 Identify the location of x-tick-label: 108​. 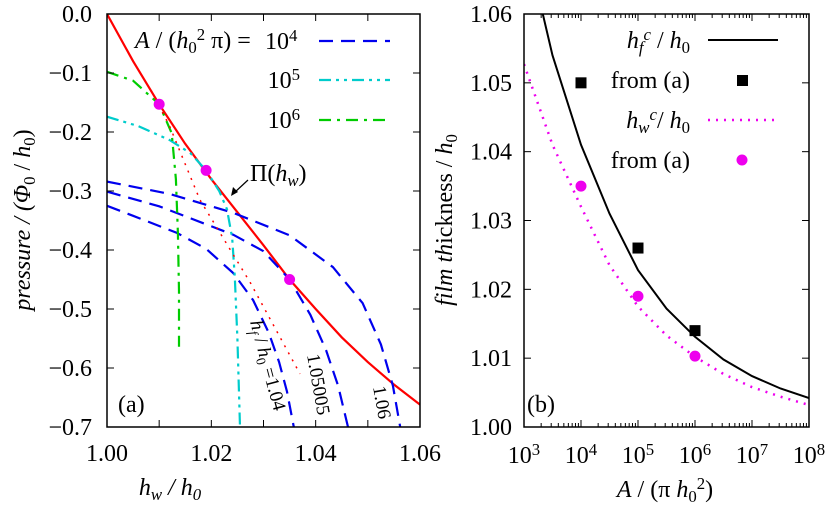
(809, 454).